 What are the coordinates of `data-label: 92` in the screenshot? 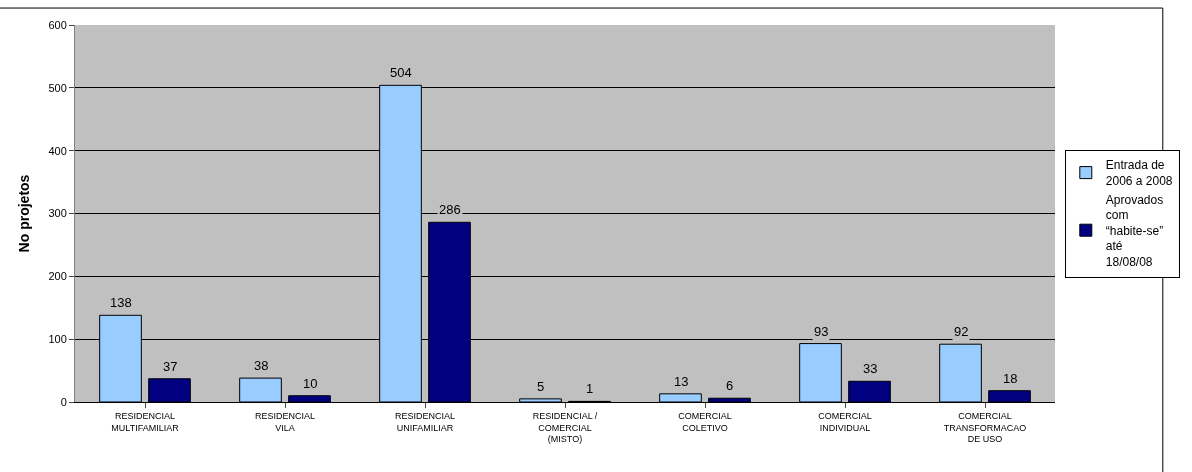 It's located at (961, 331).